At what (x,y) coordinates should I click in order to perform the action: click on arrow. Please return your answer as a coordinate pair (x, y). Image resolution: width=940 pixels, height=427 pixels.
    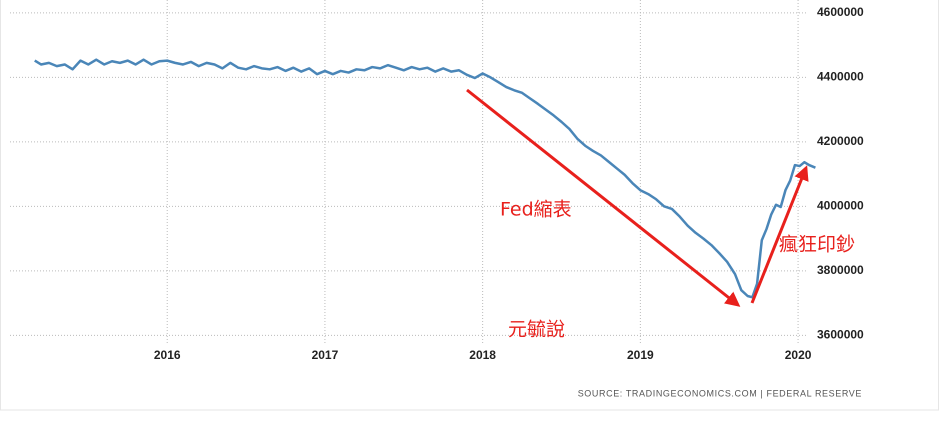
    Looking at the image, I should click on (779, 234).